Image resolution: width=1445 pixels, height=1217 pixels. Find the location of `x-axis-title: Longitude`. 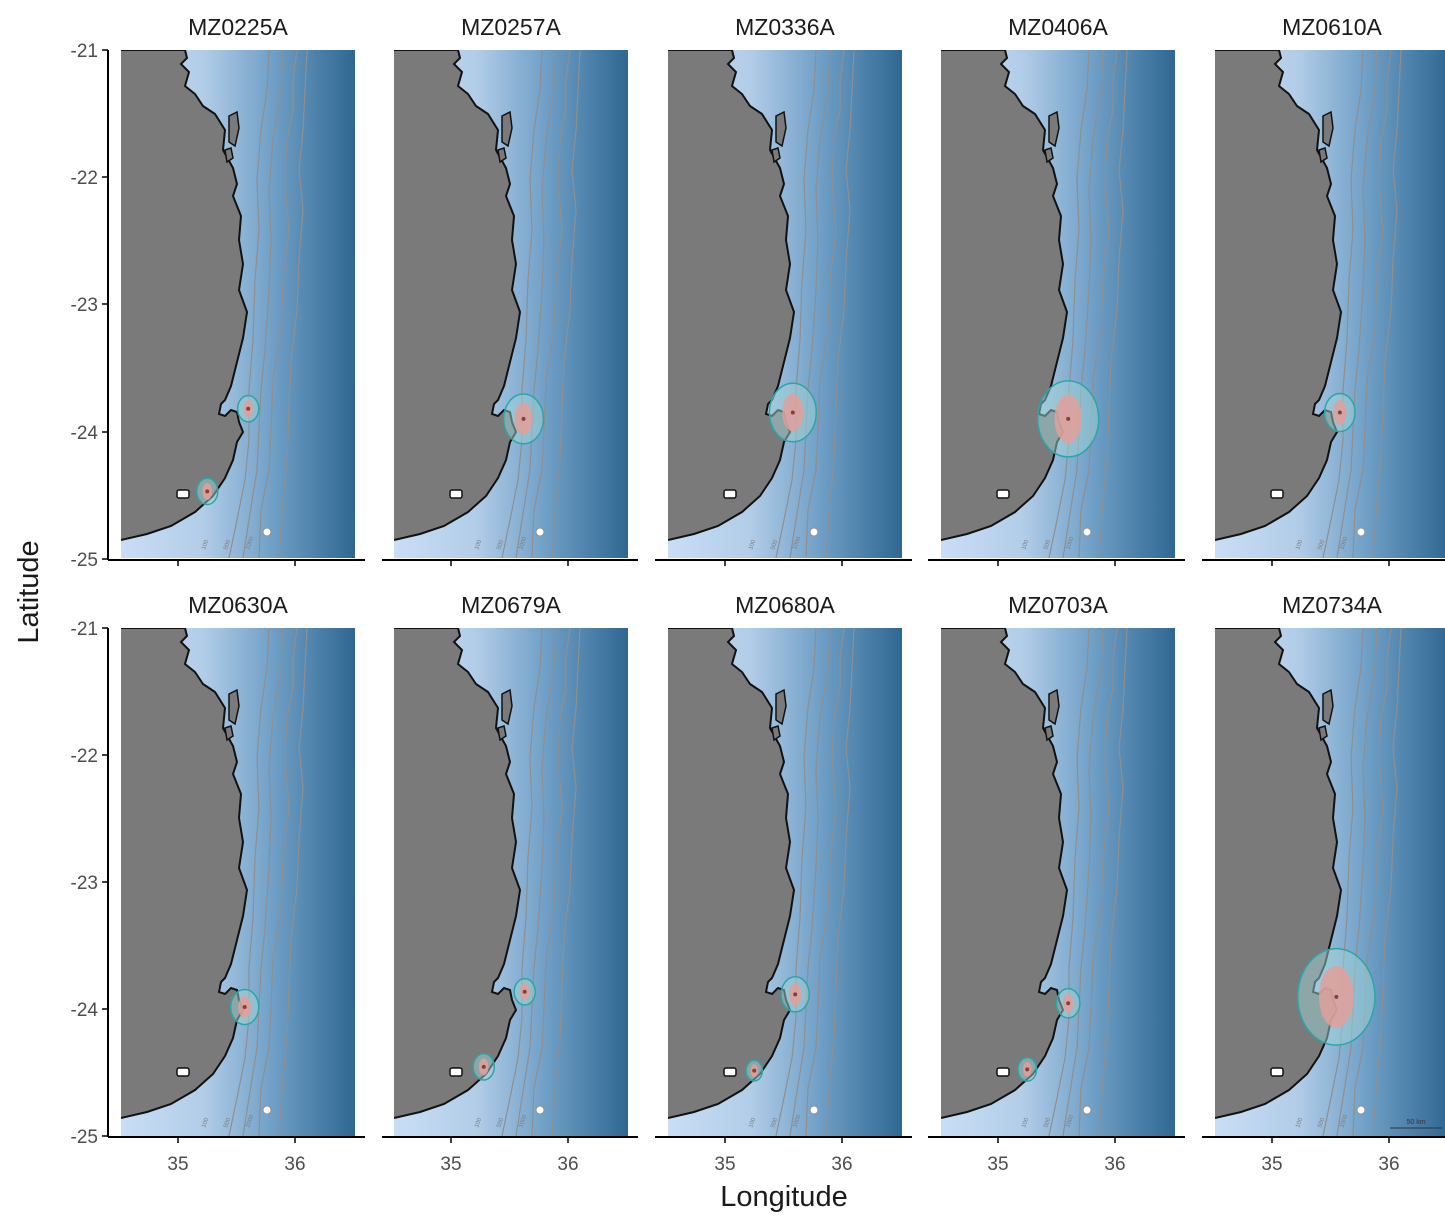

x-axis-title: Longitude is located at coordinates (783, 1197).